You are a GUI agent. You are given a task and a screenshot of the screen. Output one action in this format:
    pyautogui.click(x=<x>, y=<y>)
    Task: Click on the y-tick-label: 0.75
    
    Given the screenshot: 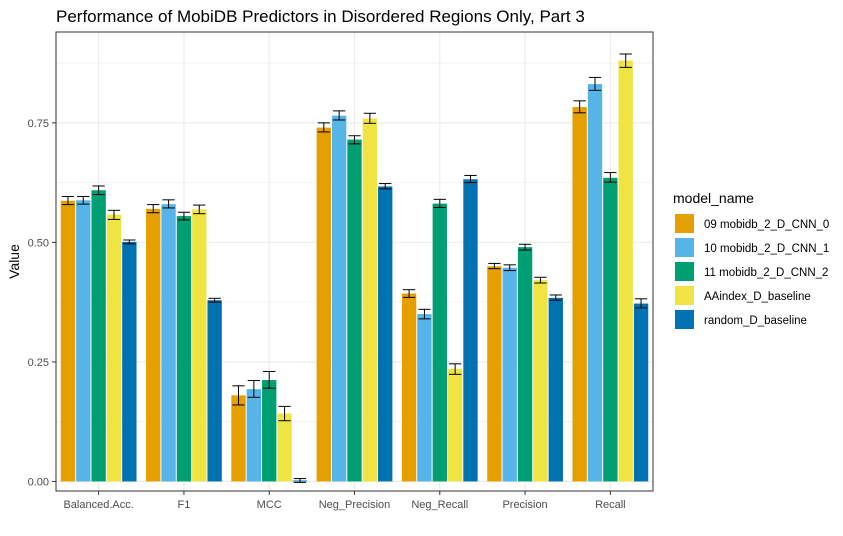 What is the action you would take?
    pyautogui.click(x=38, y=124)
    